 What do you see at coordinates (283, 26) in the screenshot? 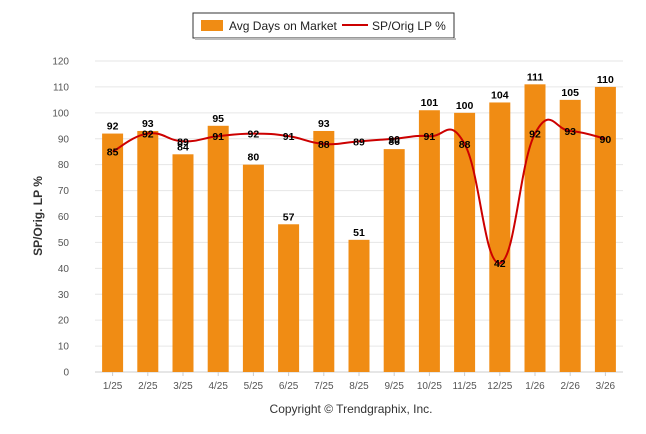
I see `legend-bar-label: Avg Days on Market` at bounding box center [283, 26].